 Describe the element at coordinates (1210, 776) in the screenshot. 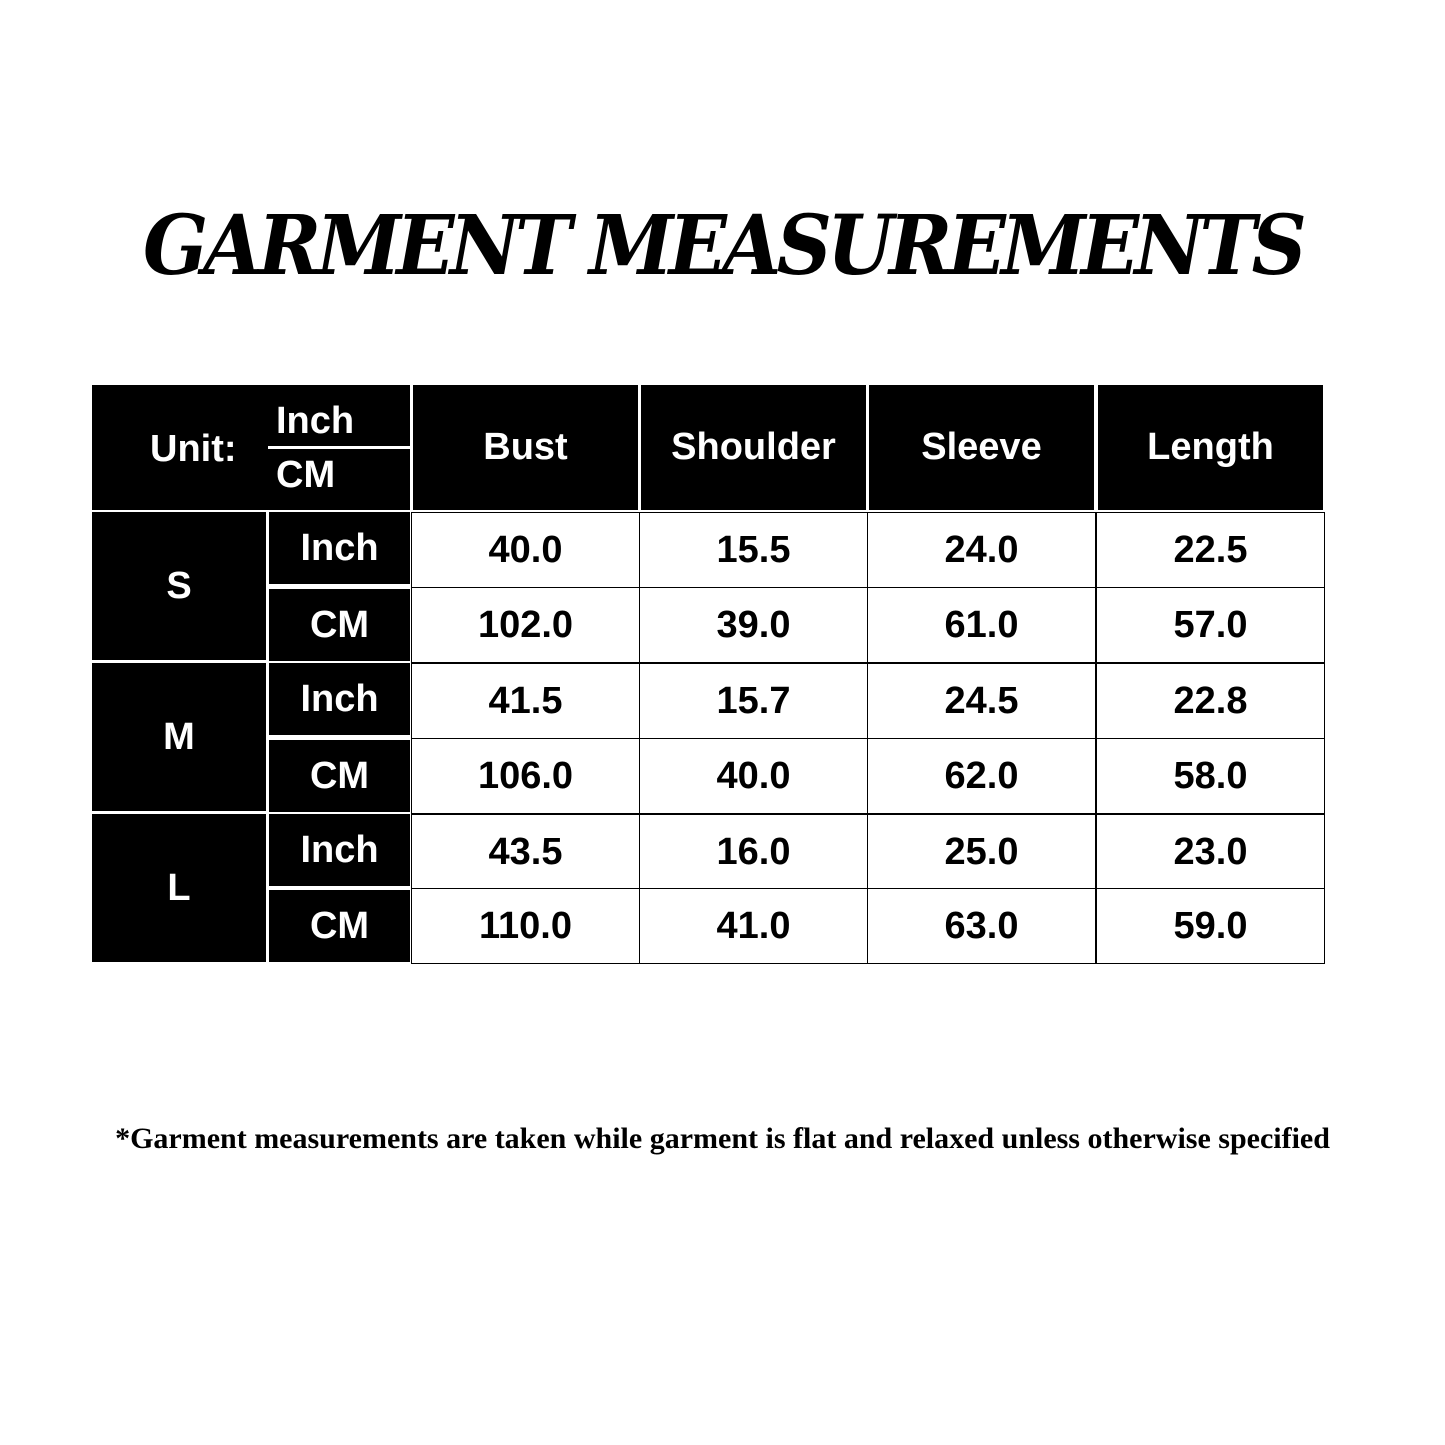

I see `table-cell: 58.0` at that location.